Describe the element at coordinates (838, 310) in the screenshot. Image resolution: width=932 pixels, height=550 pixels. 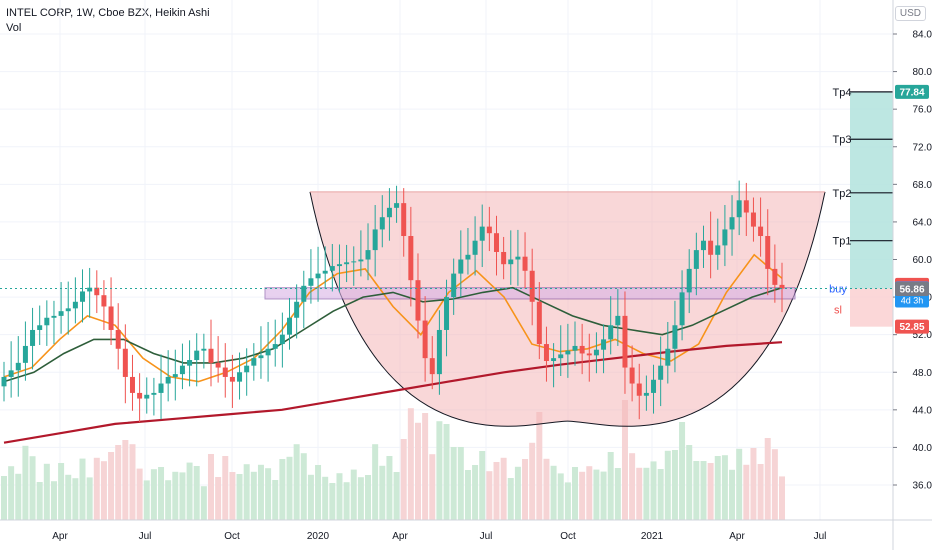
I see `annotation-sl: sl` at that location.